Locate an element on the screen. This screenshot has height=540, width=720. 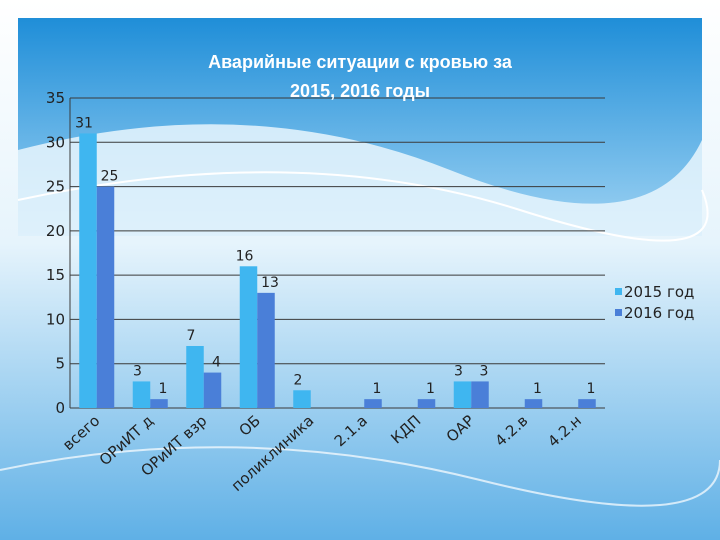
y-tick-label: 0 is located at coordinates (60, 408).